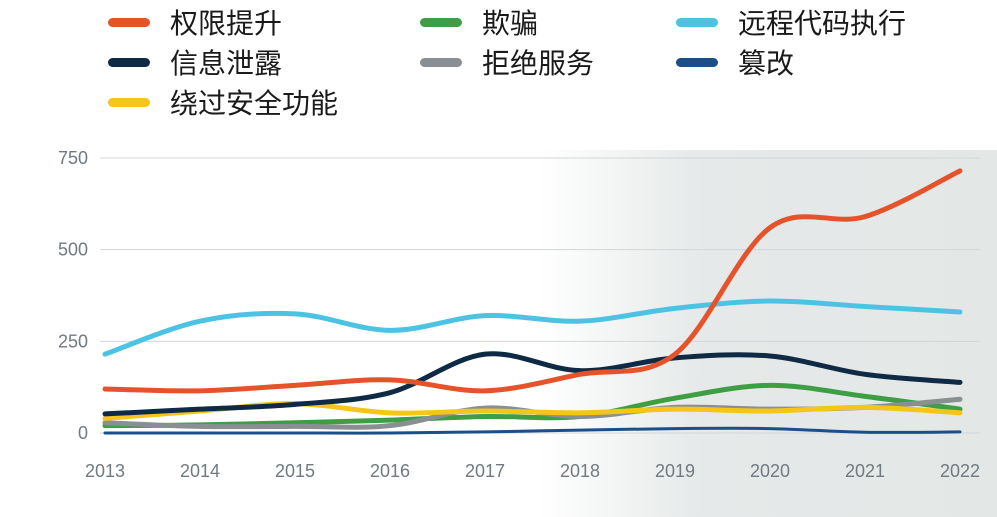  What do you see at coordinates (226, 23) in the screenshot?
I see `legend-label-privilege-escalation: 权限提升` at bounding box center [226, 23].